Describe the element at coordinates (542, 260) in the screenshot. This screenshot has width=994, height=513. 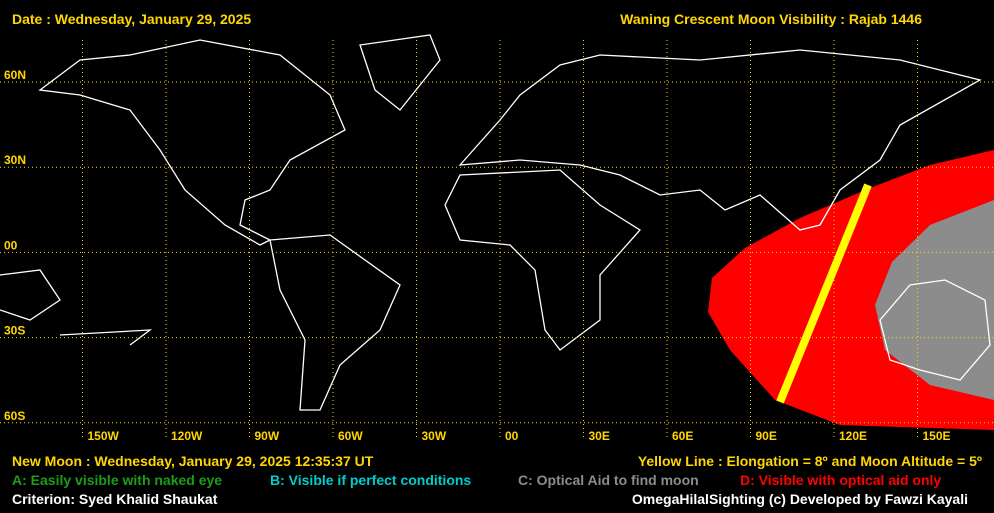
I see `africa` at that location.